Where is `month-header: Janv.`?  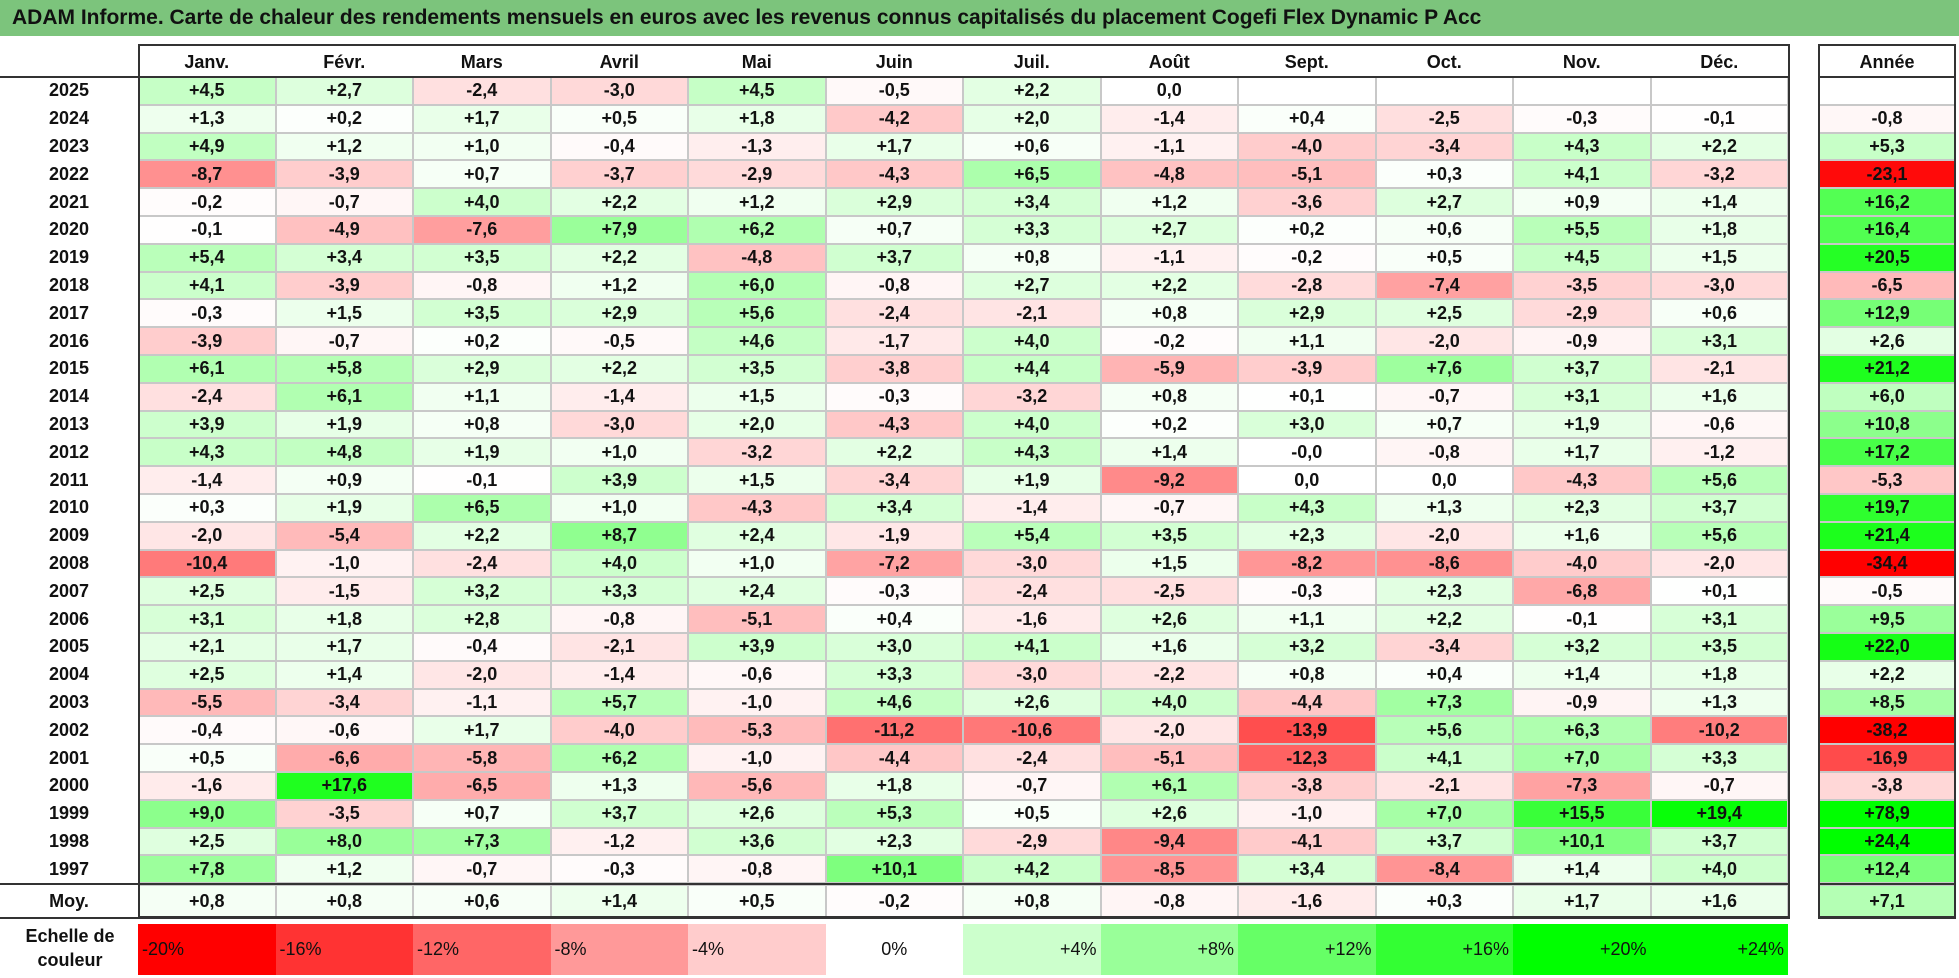
month-header: Janv. is located at coordinates (207, 61).